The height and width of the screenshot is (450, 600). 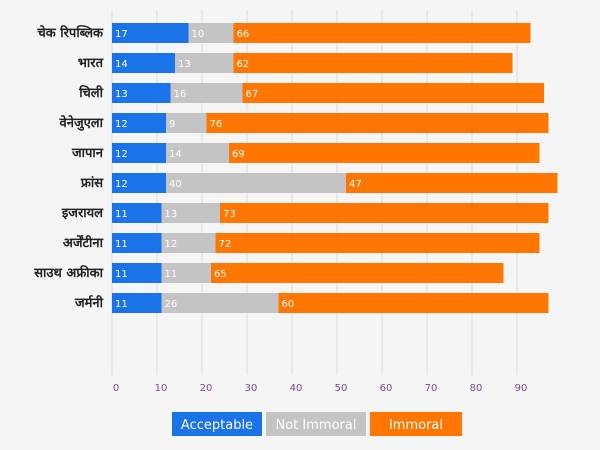 What do you see at coordinates (341, 388) in the screenshot?
I see `x-tick-label: 50` at bounding box center [341, 388].